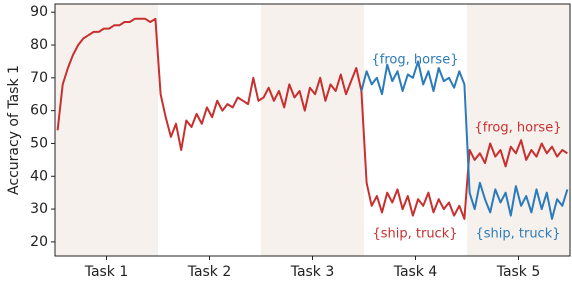 The image size is (572, 284). What do you see at coordinates (39, 209) in the screenshot?
I see `y-tick-label: 30` at bounding box center [39, 209].